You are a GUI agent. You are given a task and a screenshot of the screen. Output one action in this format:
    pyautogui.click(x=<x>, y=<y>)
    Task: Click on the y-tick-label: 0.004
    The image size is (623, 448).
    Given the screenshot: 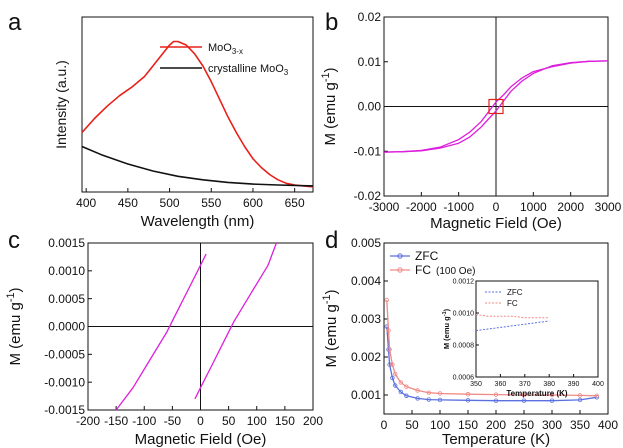 What is the action you would take?
    pyautogui.click(x=366, y=281)
    